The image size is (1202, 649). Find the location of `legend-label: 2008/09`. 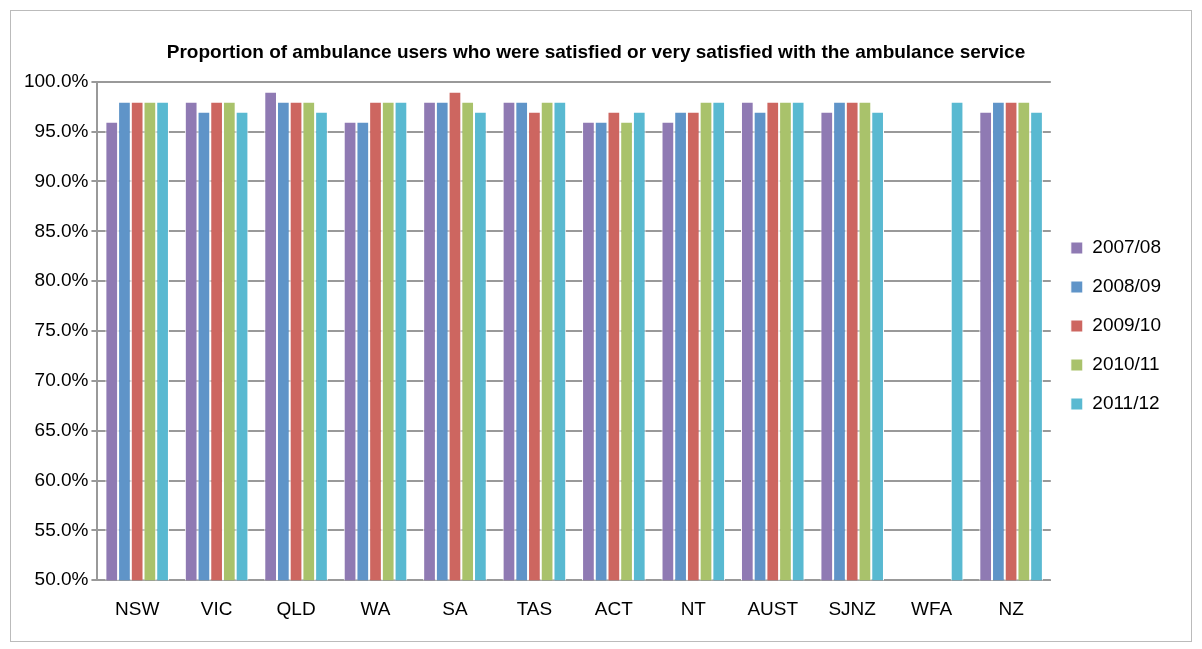

legend-label: 2008/09 is located at coordinates (1127, 286).